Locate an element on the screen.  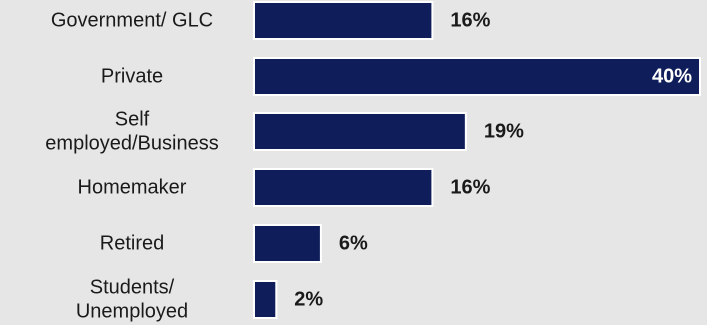
category-label-1-line-0: Private is located at coordinates (132, 77).